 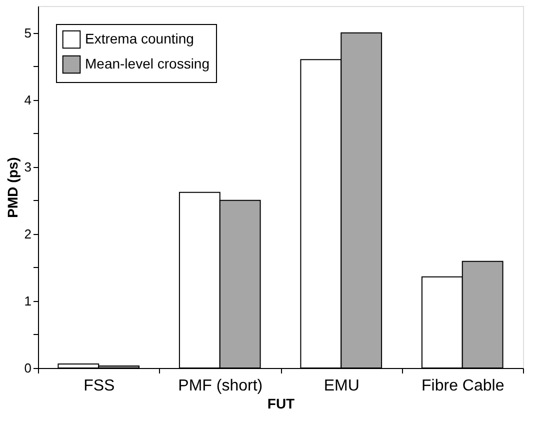 What do you see at coordinates (220, 386) in the screenshot?
I see `x-tick-label: PMF (short)` at bounding box center [220, 386].